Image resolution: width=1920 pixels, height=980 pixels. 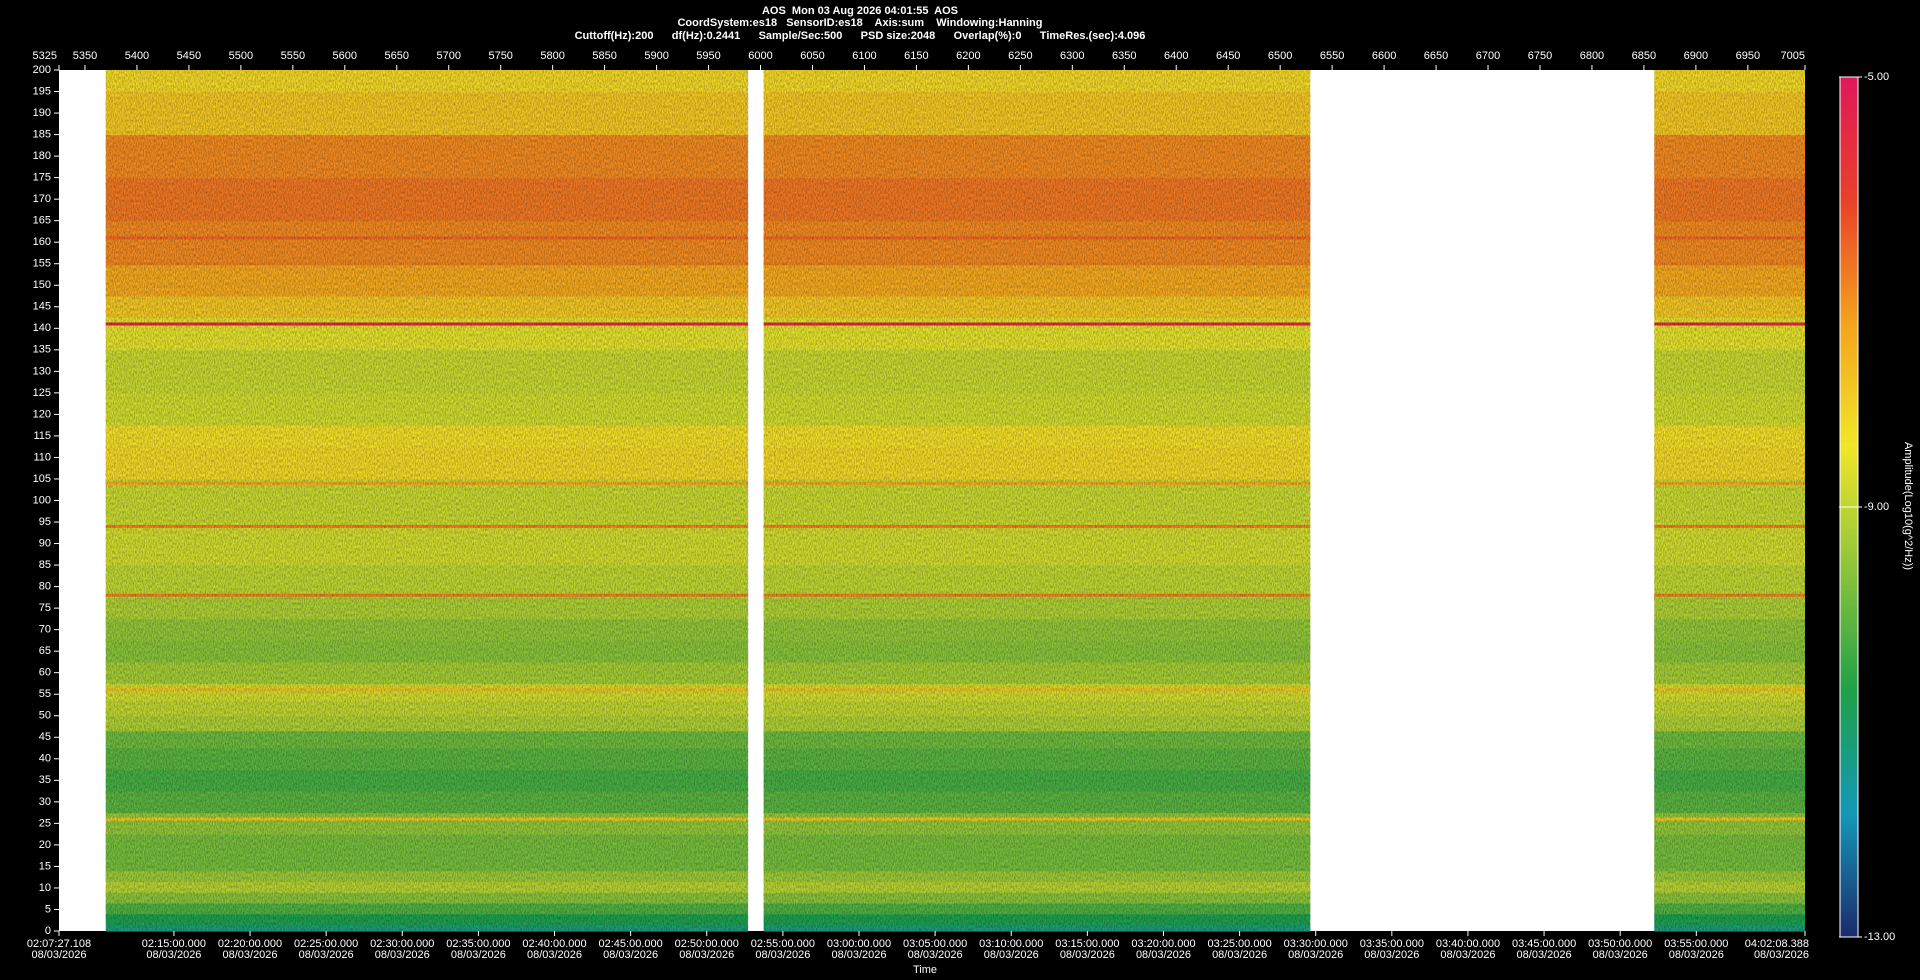 I want to click on y-tick-label: 55, so click(x=45, y=694).